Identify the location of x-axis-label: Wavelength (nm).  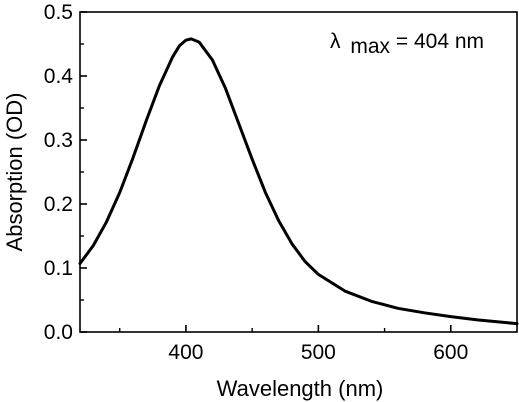
(300, 388).